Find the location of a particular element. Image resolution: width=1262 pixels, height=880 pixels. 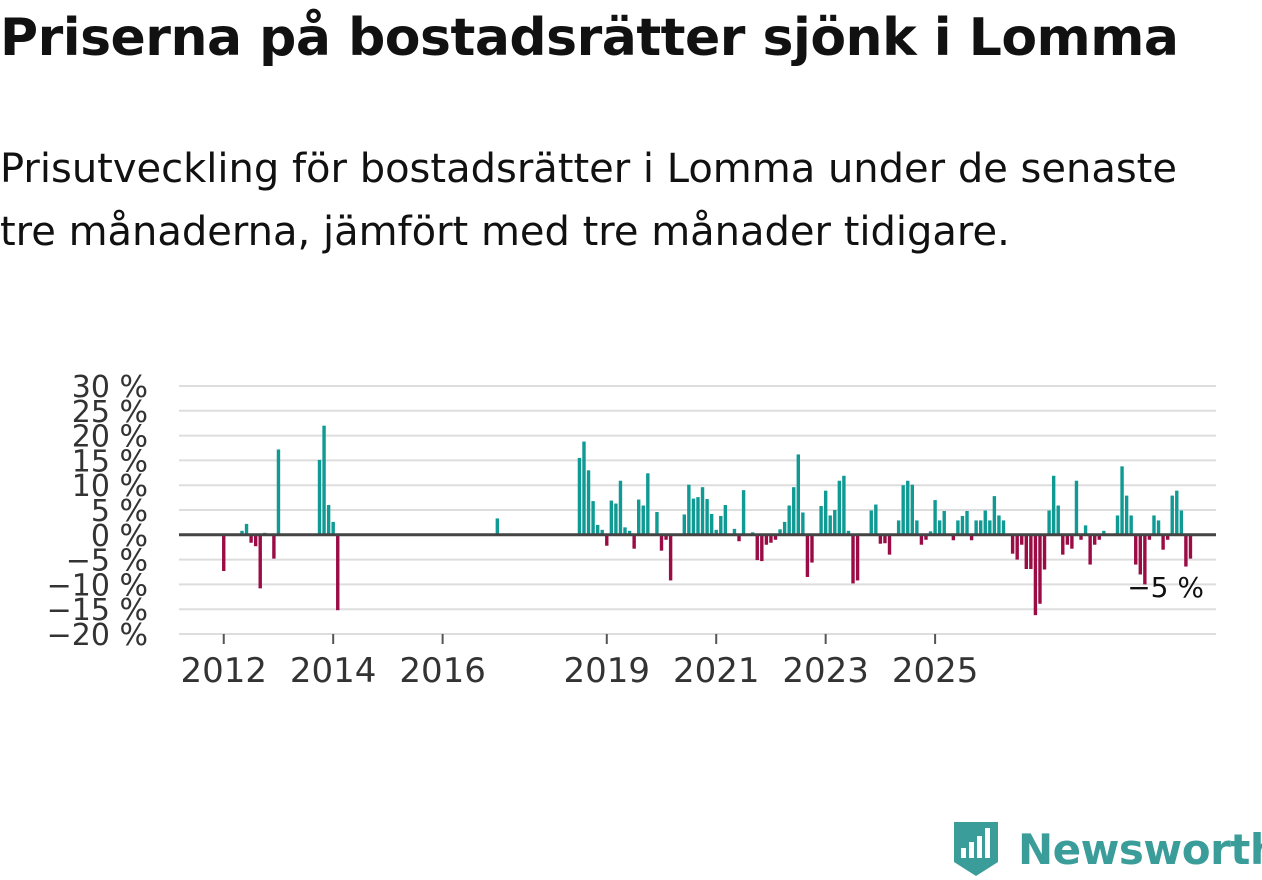

x-tick-label: 2012 is located at coordinates (223, 671).